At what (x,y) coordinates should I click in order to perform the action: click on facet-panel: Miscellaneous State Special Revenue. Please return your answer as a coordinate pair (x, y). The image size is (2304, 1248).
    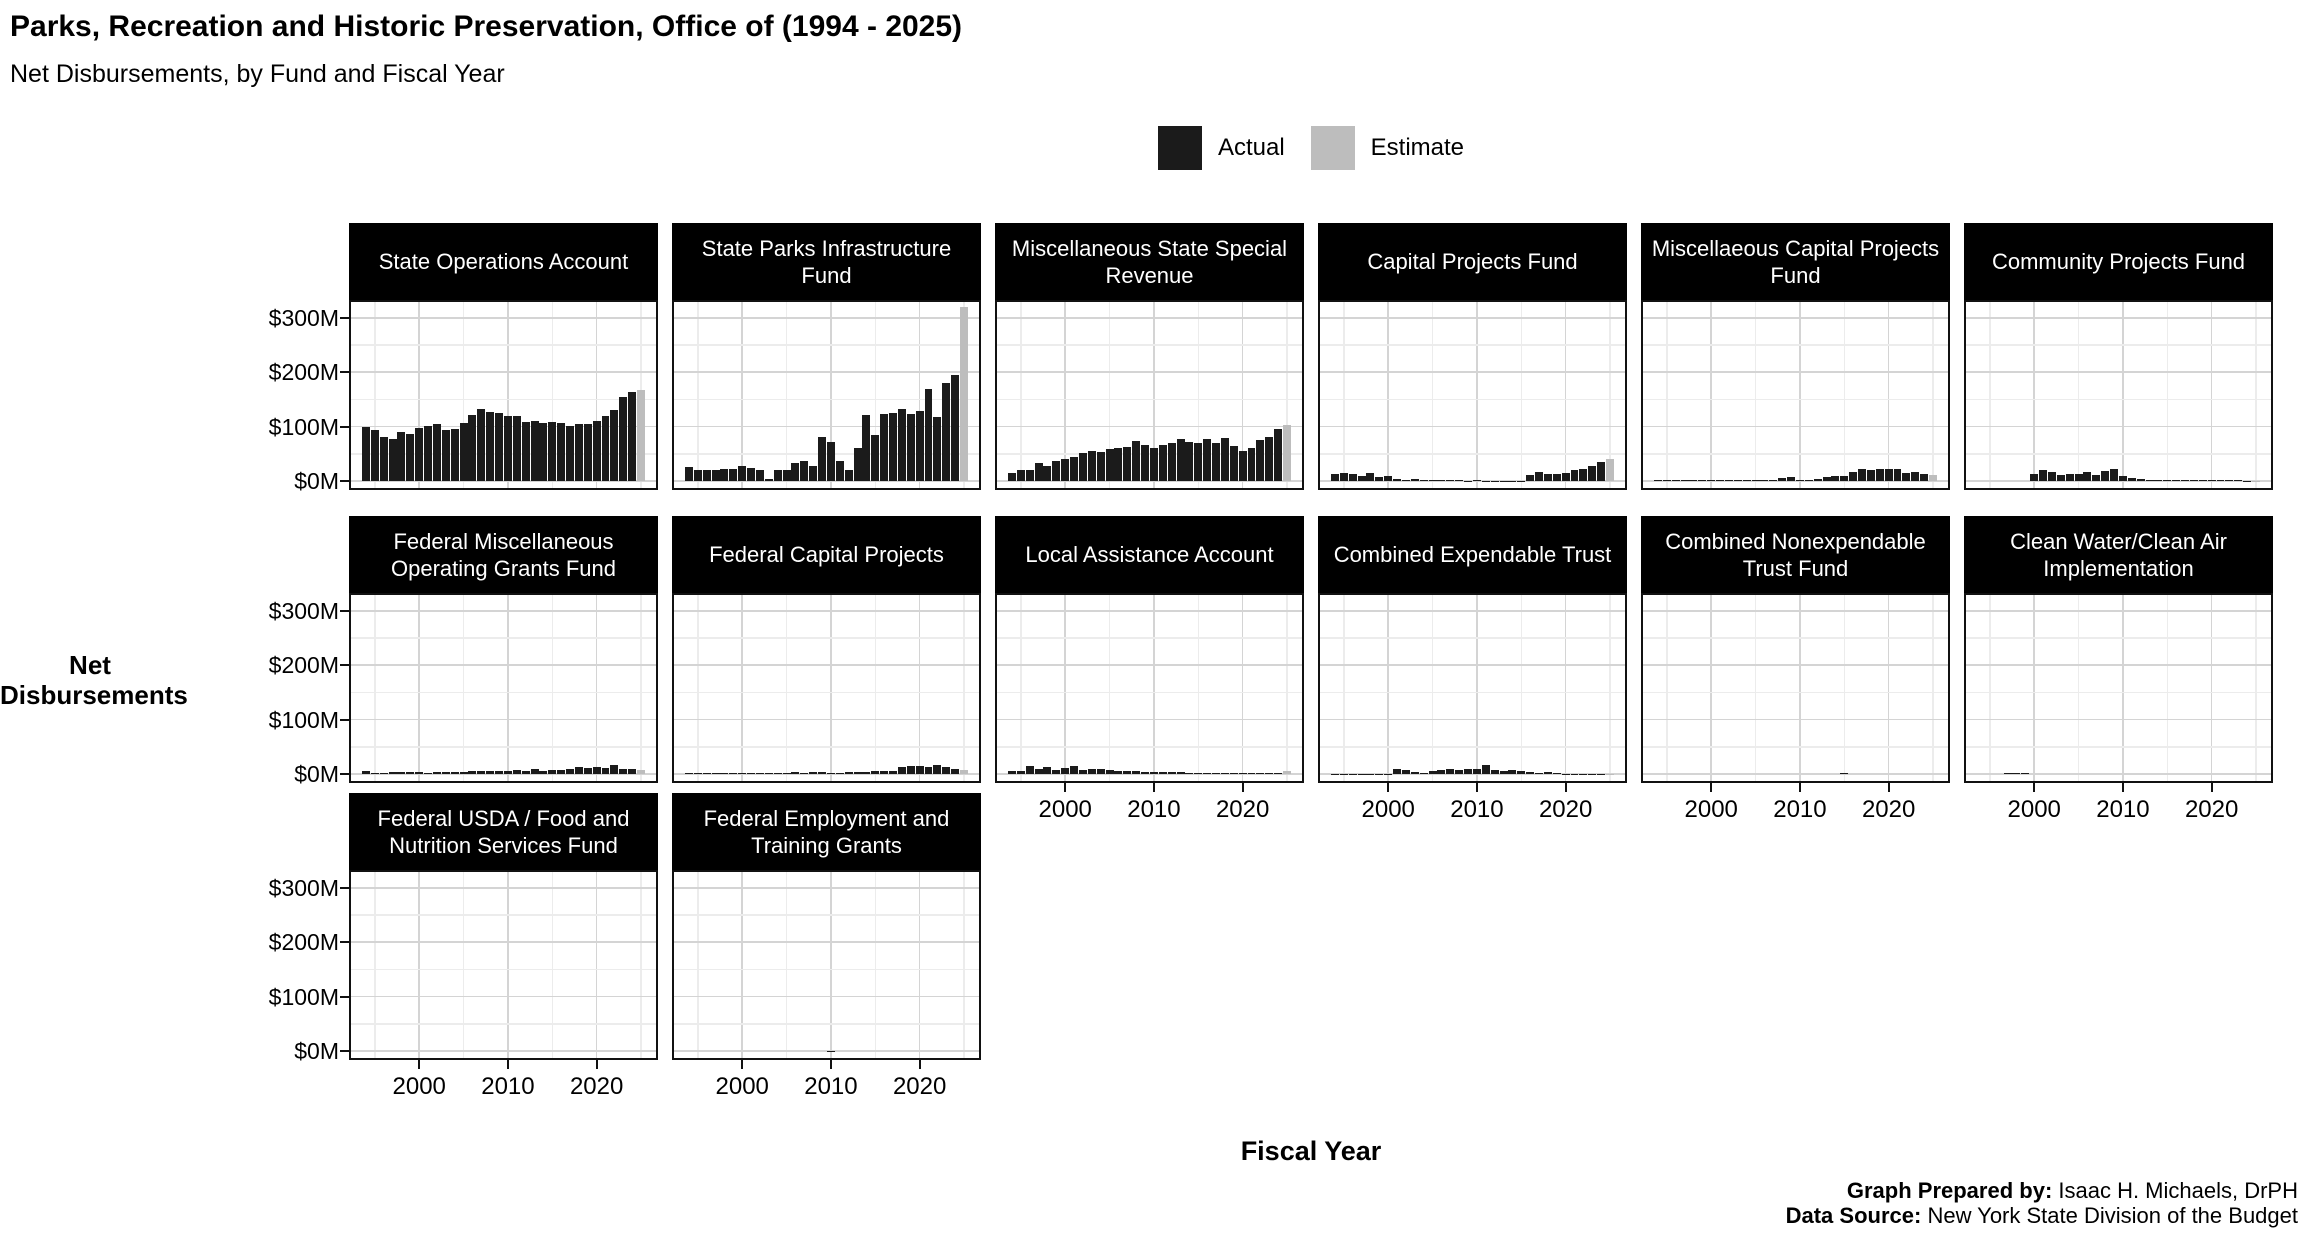
    Looking at the image, I should click on (1149, 356).